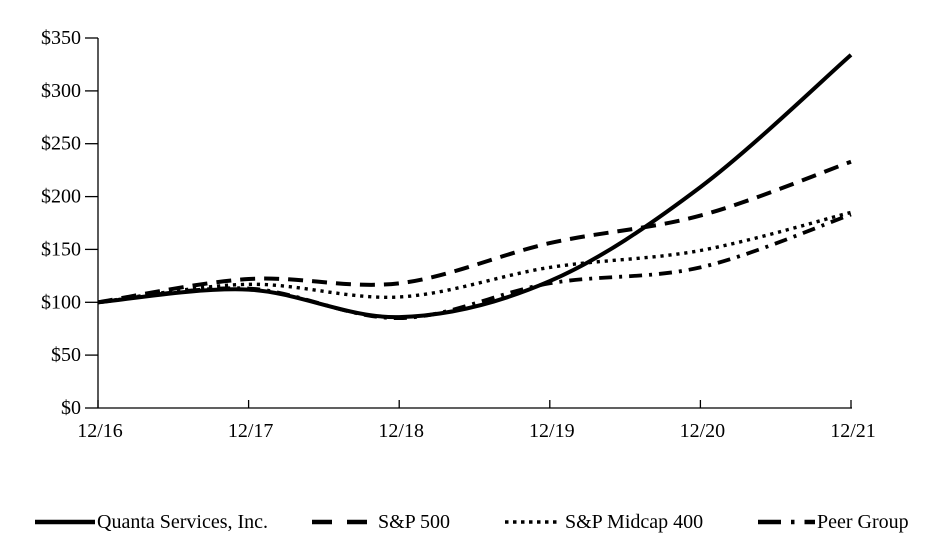 The width and height of the screenshot is (936, 553). I want to click on legend-dotted-line-icon, so click(531, 522).